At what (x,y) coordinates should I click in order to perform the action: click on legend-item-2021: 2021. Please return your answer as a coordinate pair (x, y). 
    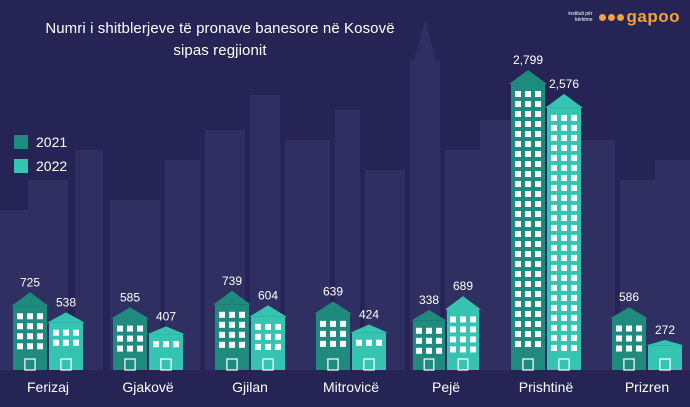
    Looking at the image, I should click on (40, 142).